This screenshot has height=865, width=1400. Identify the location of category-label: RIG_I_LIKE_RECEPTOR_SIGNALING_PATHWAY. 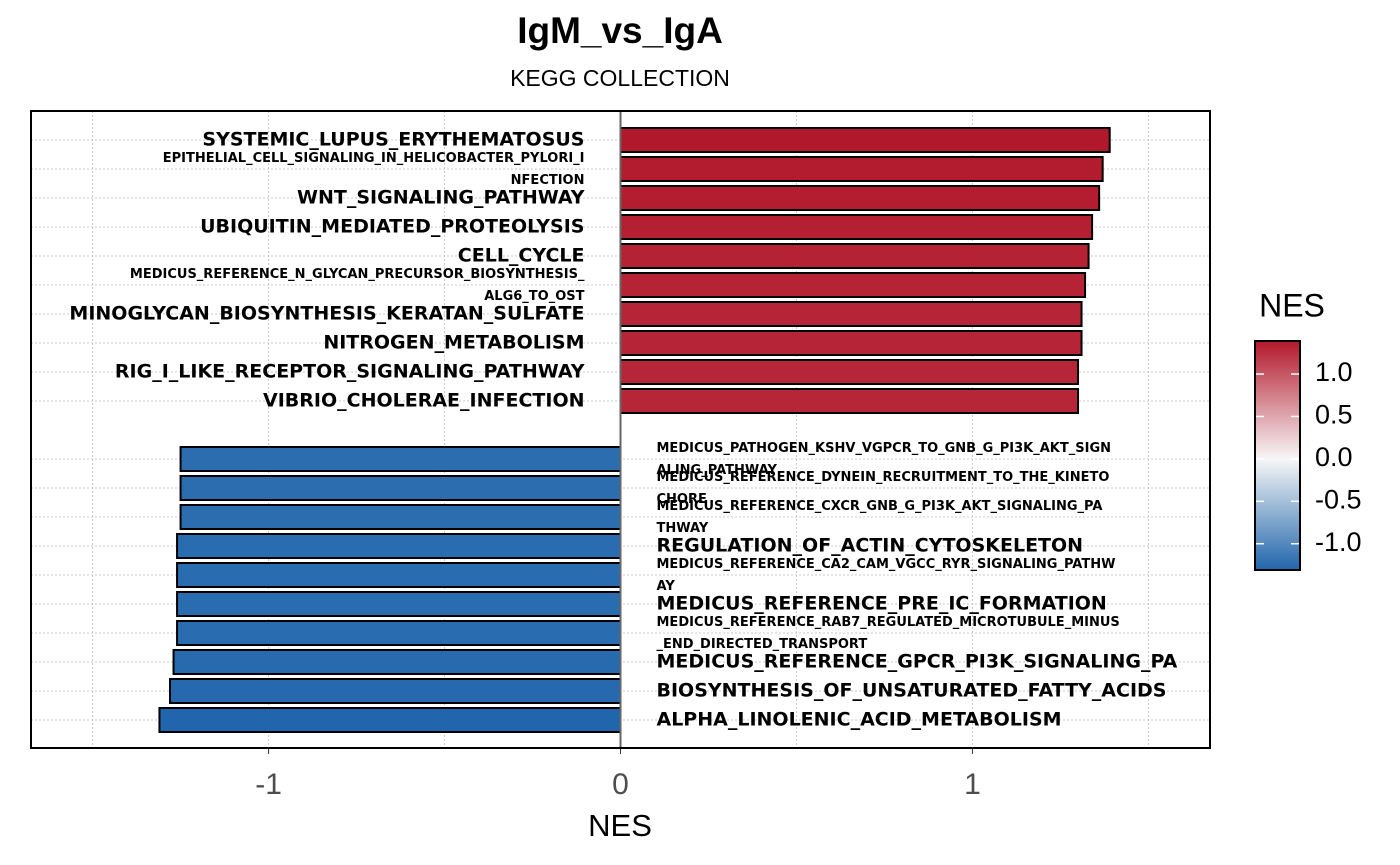
(350, 372).